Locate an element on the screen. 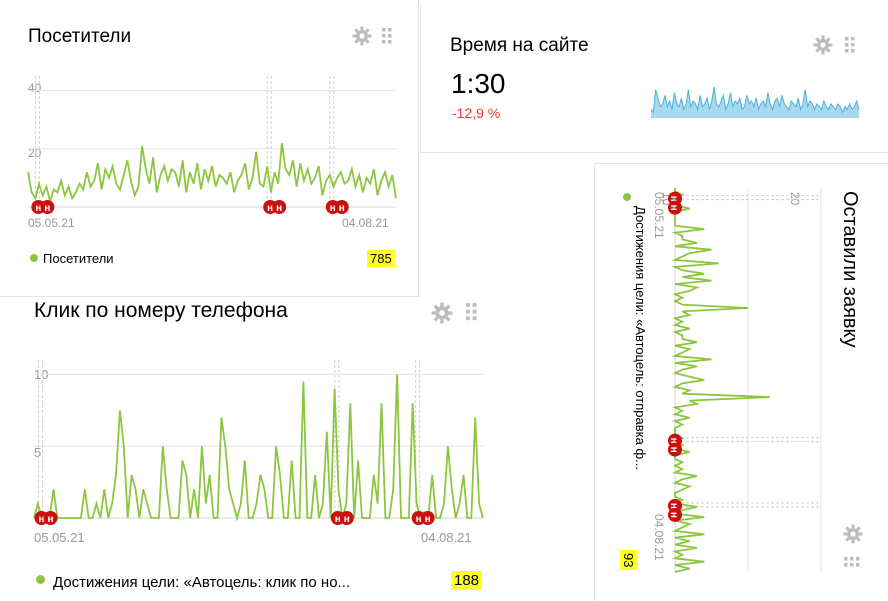  total-value: 188 is located at coordinates (467, 580).